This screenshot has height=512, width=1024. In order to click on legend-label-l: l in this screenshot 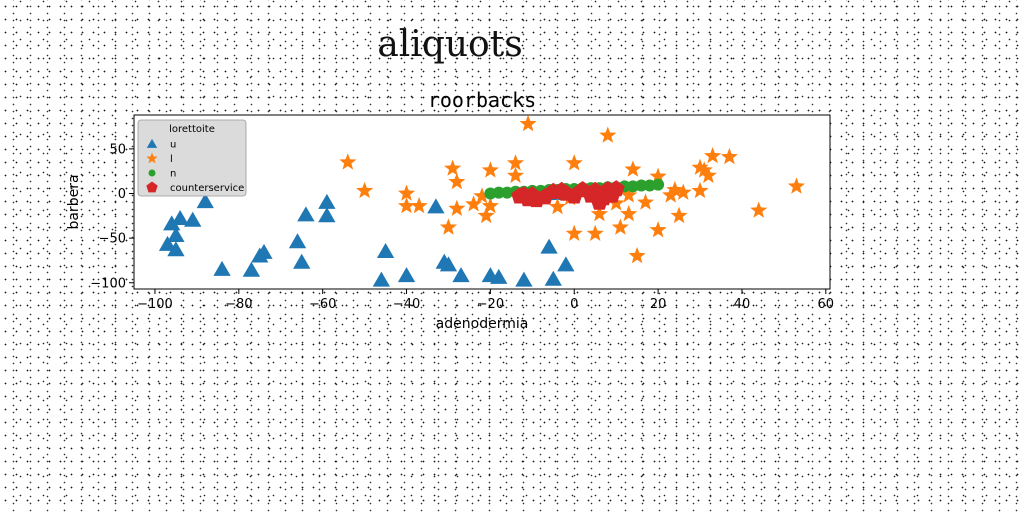, I will do `click(171, 159)`.